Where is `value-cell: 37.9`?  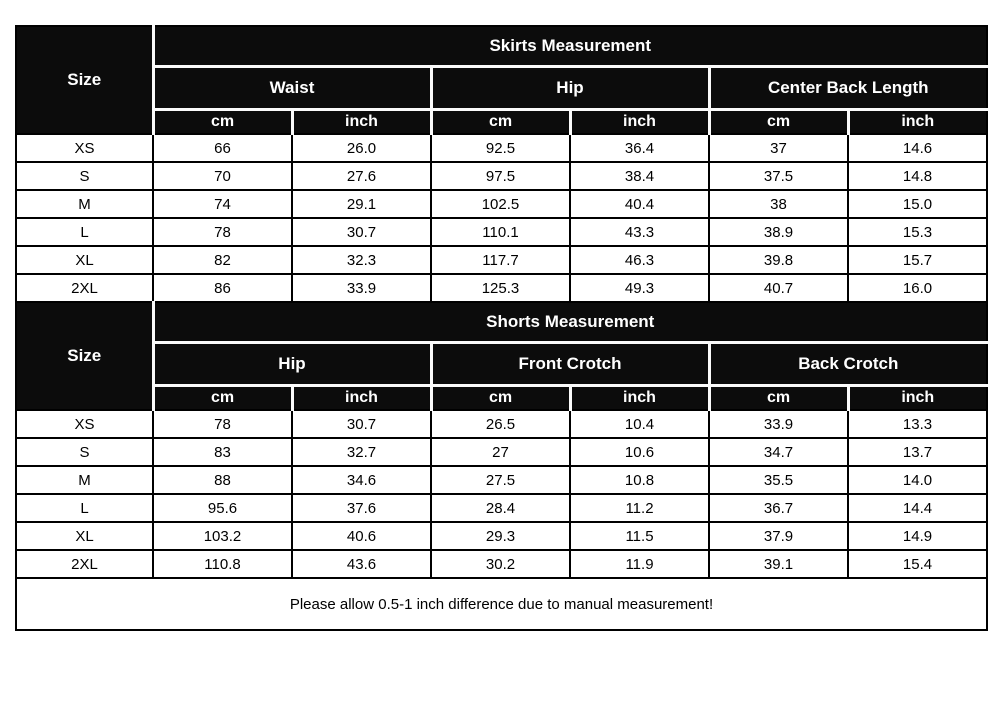
value-cell: 37.9 is located at coordinates (778, 536).